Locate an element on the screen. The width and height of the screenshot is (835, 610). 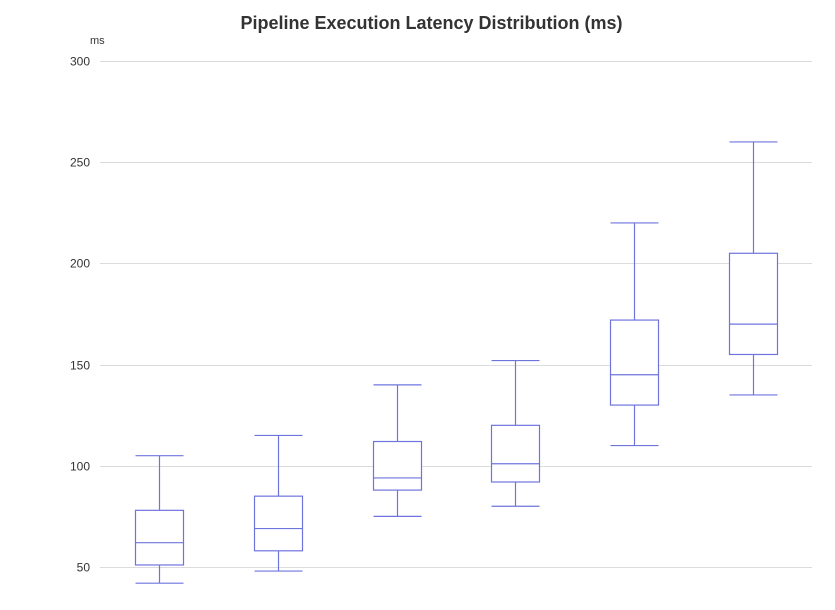
y-axis-unit-label: ms is located at coordinates (97, 41).